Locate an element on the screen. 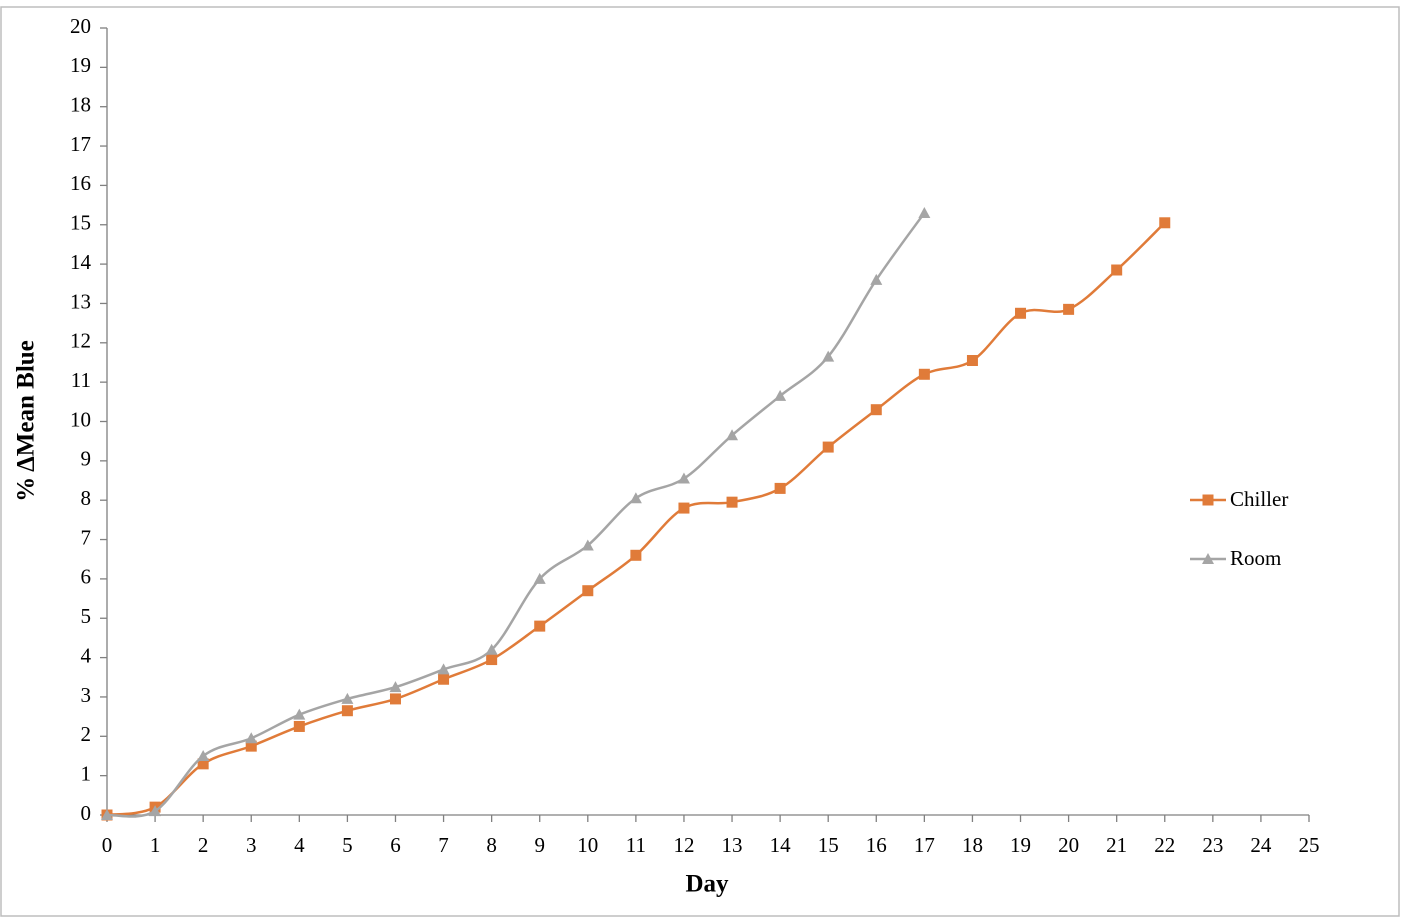 Image resolution: width=1407 pixels, height=919 pixels. y-tick-label: 19 is located at coordinates (80, 65).